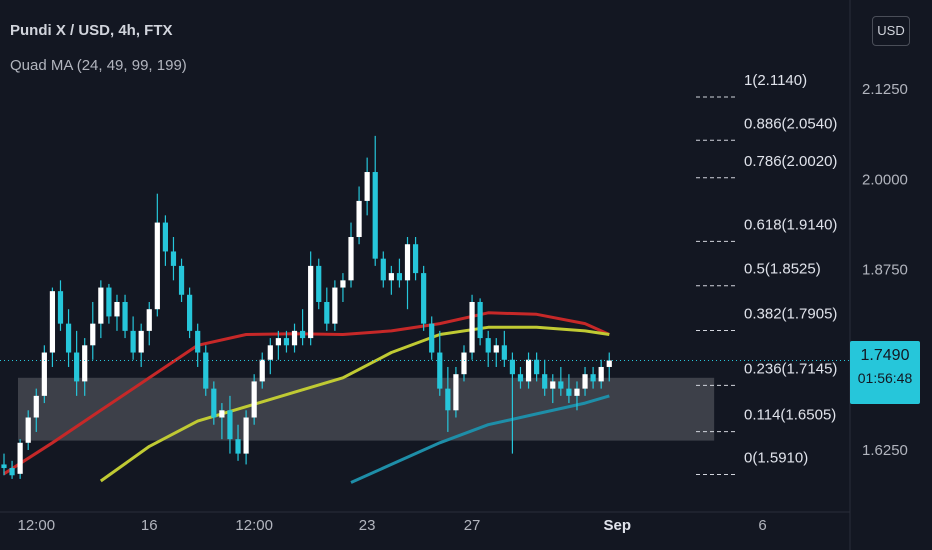 This screenshot has height=550, width=932. What do you see at coordinates (790, 123) in the screenshot?
I see `fib-level-label: 0.886(2.0540)` at bounding box center [790, 123].